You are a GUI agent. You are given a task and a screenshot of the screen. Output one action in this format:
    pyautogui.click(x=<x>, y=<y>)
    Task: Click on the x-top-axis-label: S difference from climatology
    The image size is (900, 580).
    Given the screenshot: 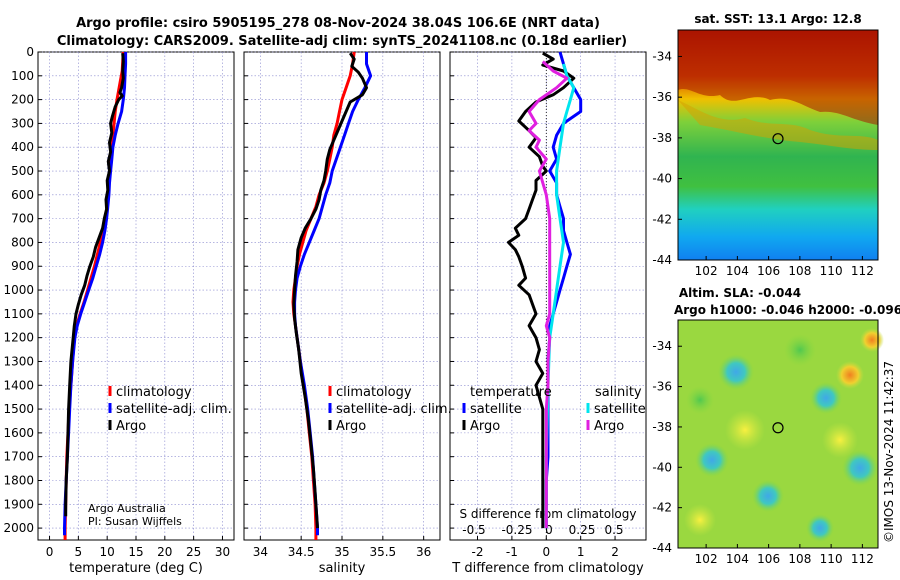 What is the action you would take?
    pyautogui.click(x=548, y=514)
    